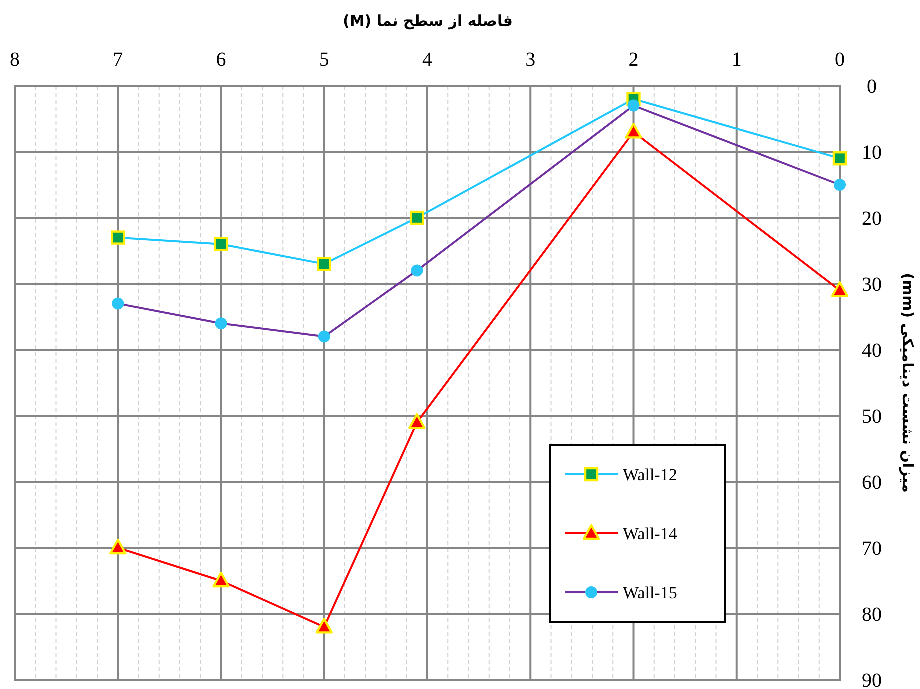 The image size is (920, 689). I want to click on ylabel: میزان نشست دینامیکی (mm), so click(908, 383).